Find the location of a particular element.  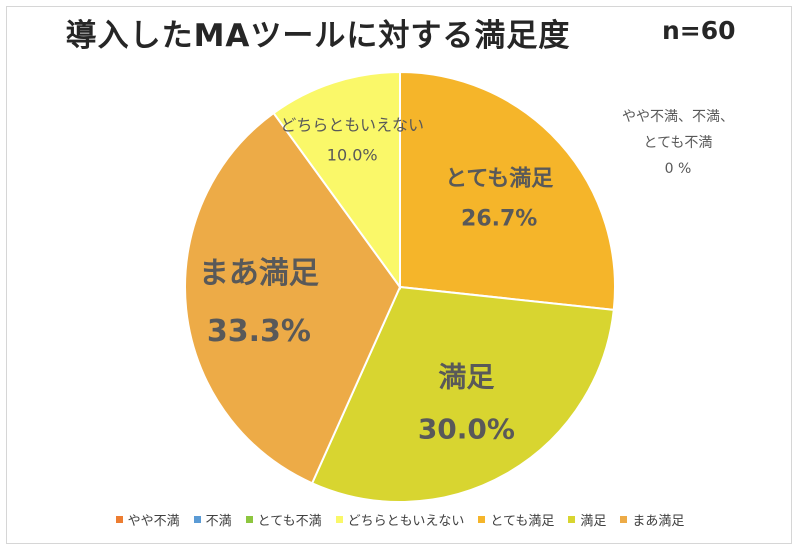

slice-value-label: 10.0% is located at coordinates (352, 154).